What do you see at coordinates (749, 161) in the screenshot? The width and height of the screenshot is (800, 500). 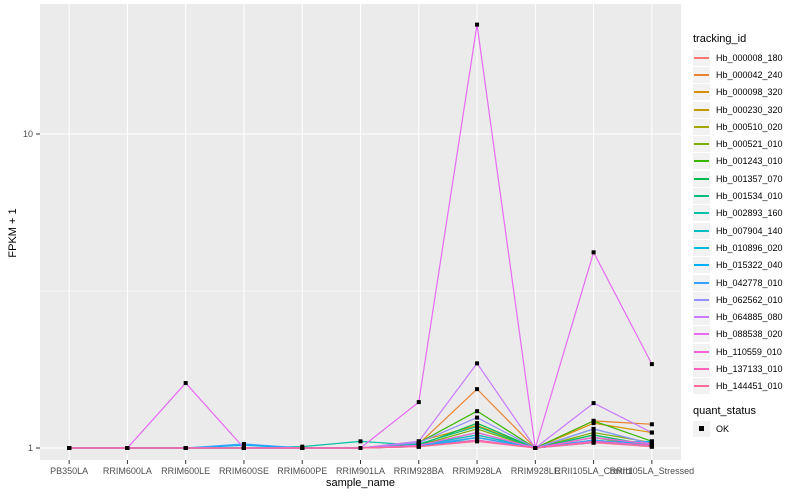 I see `legend-item-label: Hb_001243_010` at bounding box center [749, 161].